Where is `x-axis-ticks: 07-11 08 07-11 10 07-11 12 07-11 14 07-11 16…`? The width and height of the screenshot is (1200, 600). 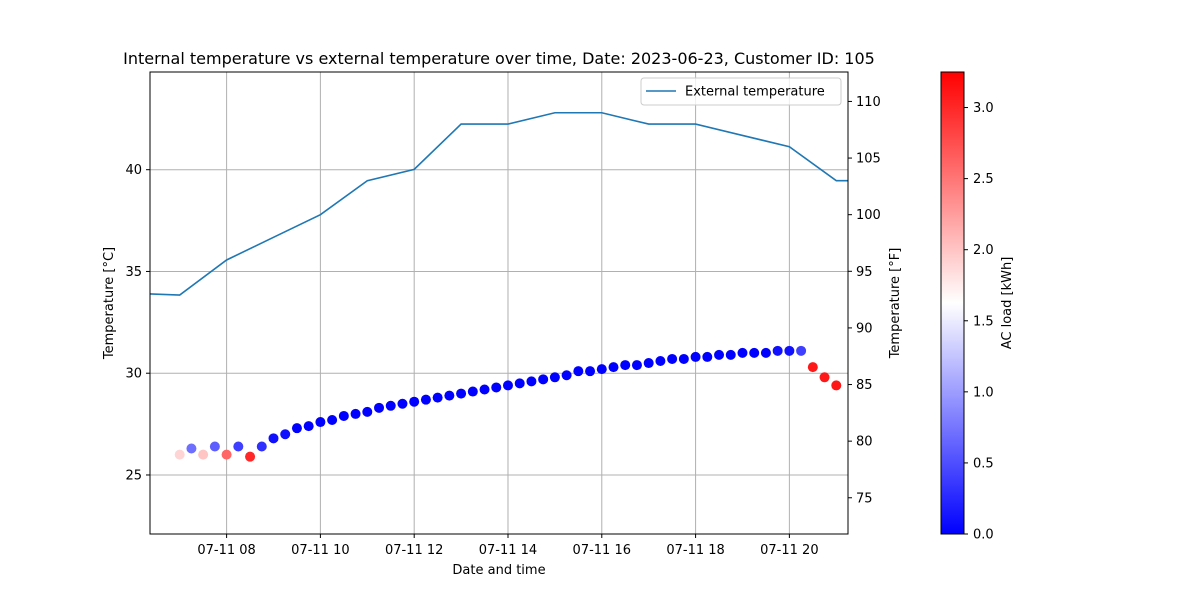
x-axis-ticks: 07-11 08 07-11 10 07-11 12 07-11 14 07-11 16… is located at coordinates (508, 546).